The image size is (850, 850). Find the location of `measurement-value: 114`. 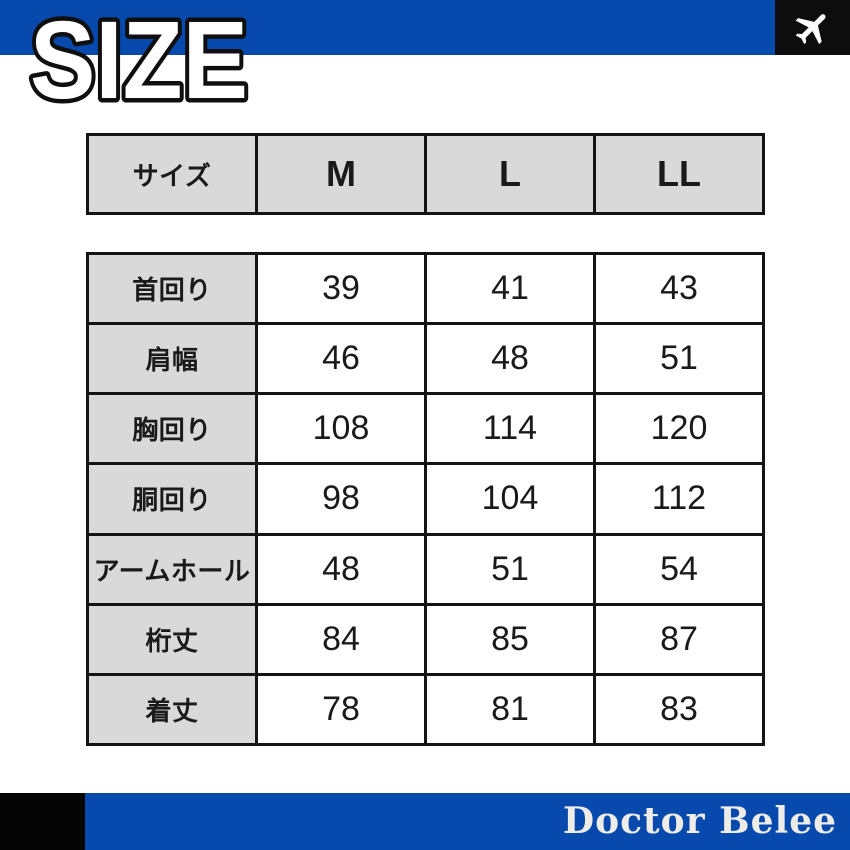

measurement-value: 114 is located at coordinates (510, 429).